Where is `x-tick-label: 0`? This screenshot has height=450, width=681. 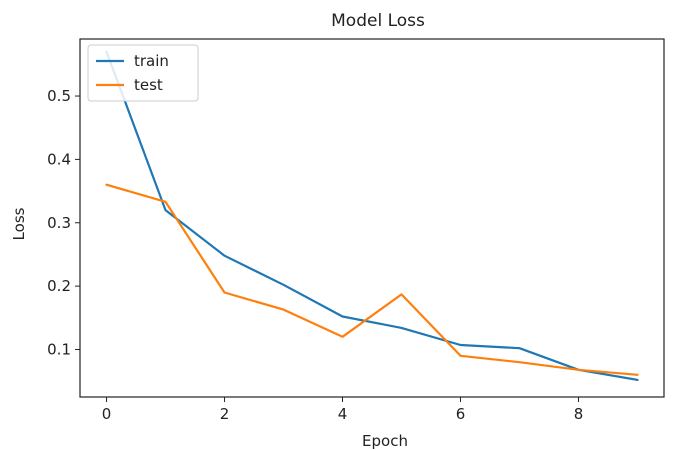
x-tick-label: 0 is located at coordinates (107, 414).